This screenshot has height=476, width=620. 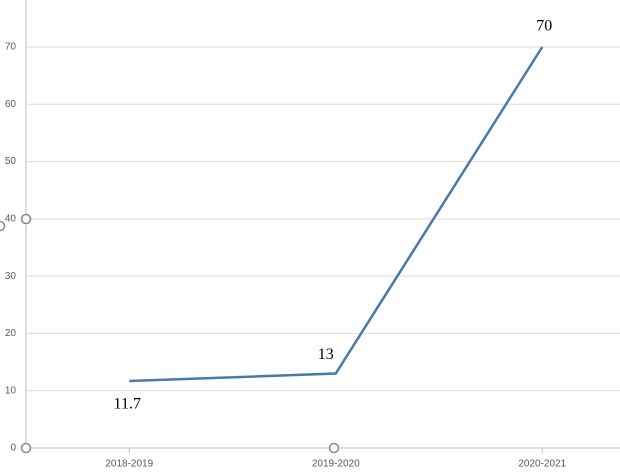 I want to click on data-label: 13, so click(x=326, y=354).